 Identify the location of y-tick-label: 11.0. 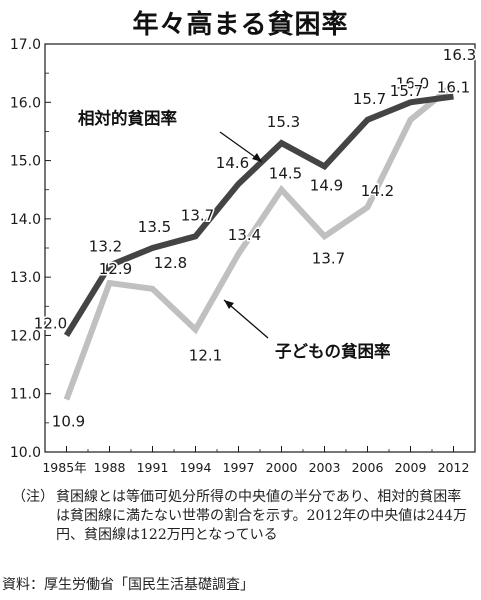
(25, 395).